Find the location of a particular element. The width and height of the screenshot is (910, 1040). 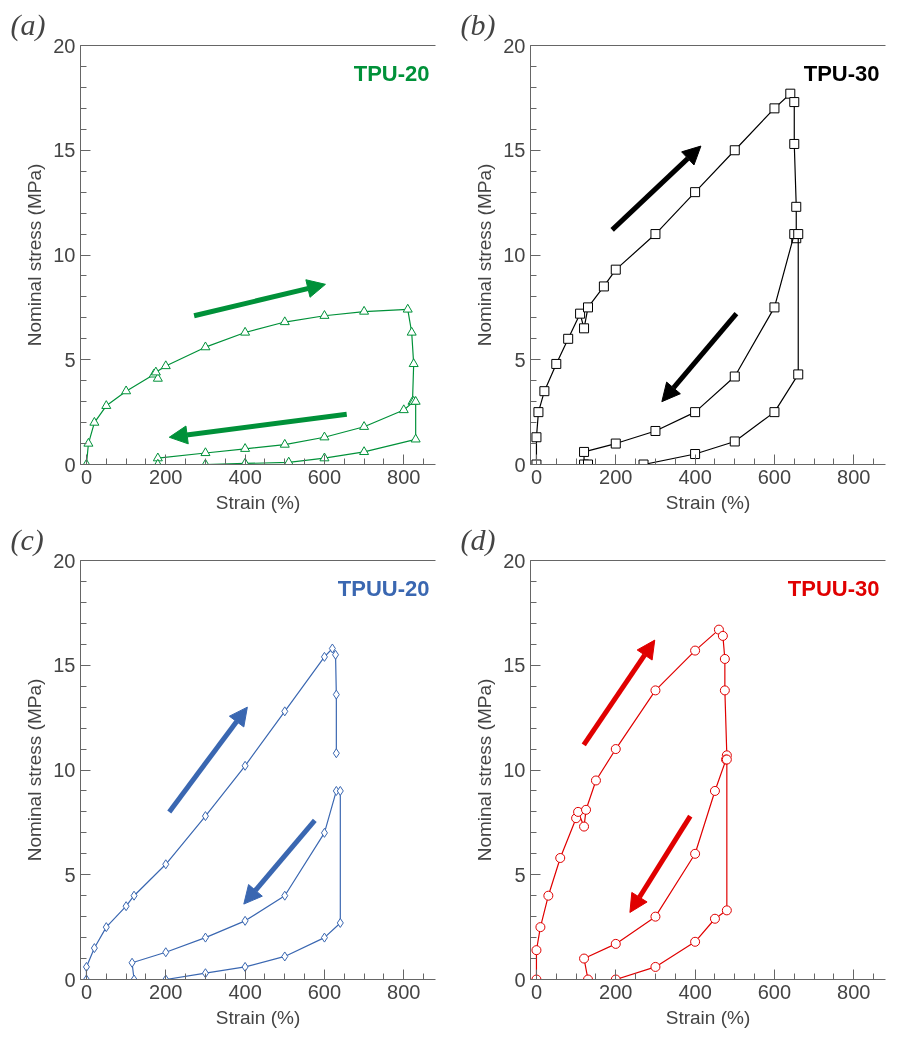

chart-title: (c) is located at coordinates (27, 539).